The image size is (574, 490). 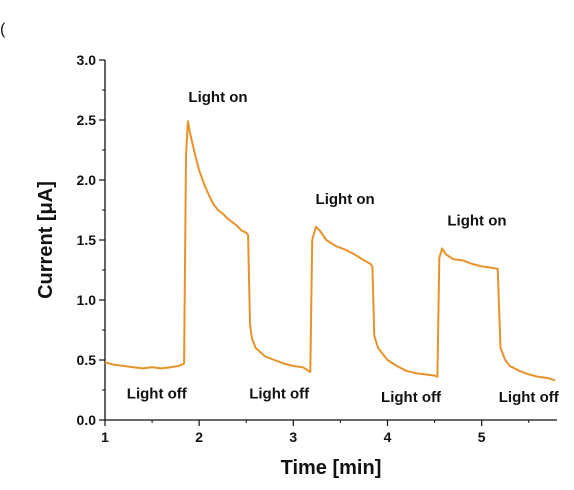 I want to click on panel-label: (, so click(x=3, y=29).